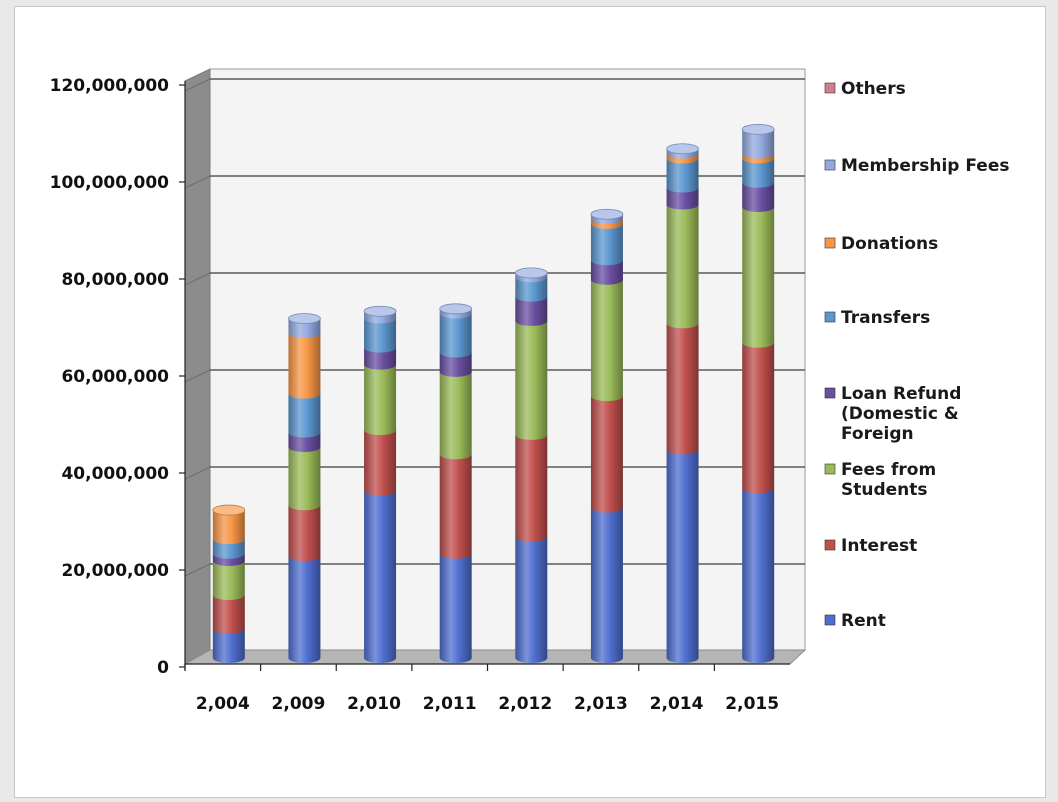  I want to click on y-tick-label: 100,000,000, so click(110, 183).